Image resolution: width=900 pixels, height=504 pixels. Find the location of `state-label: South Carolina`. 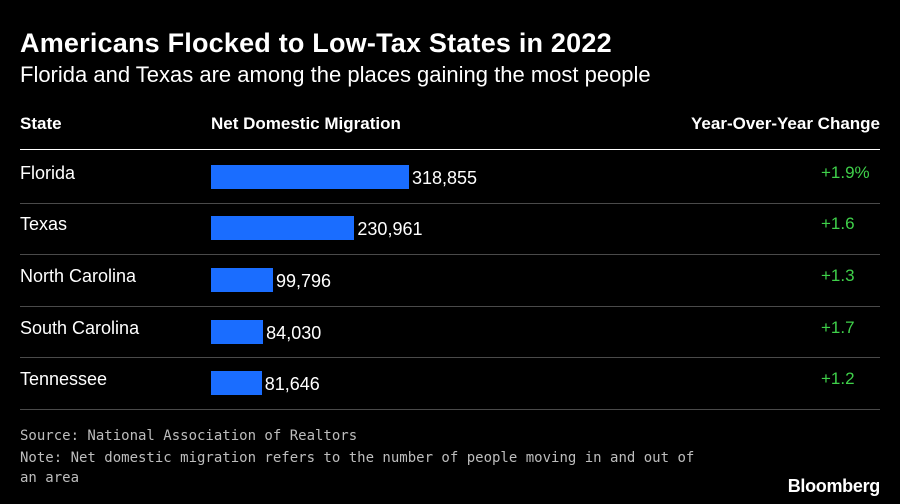

state-label: South Carolina is located at coordinates (80, 327).